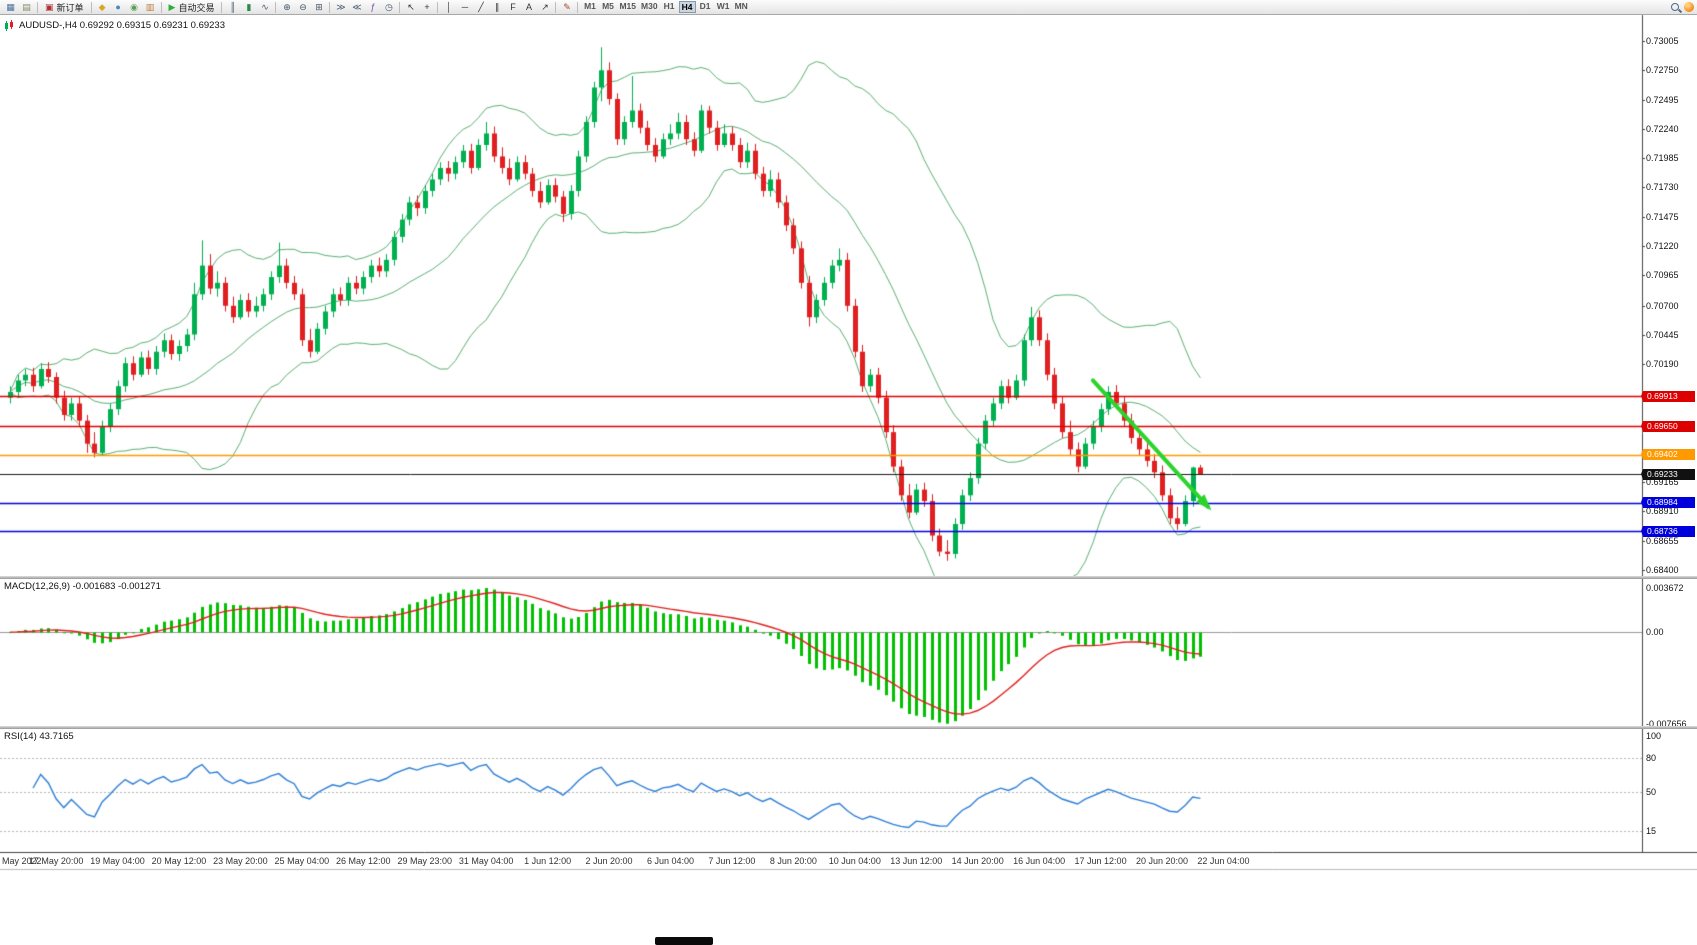 This screenshot has height=945, width=1697. What do you see at coordinates (465, 6) in the screenshot?
I see `horizontal-line-icon: ─` at bounding box center [465, 6].